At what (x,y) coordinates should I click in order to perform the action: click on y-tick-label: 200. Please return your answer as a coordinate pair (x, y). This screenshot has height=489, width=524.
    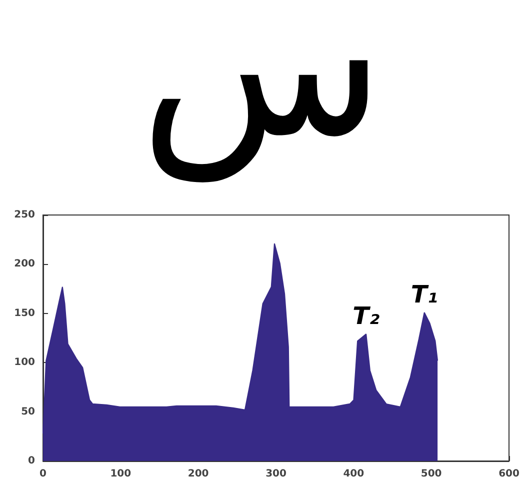
    Looking at the image, I should click on (25, 264).